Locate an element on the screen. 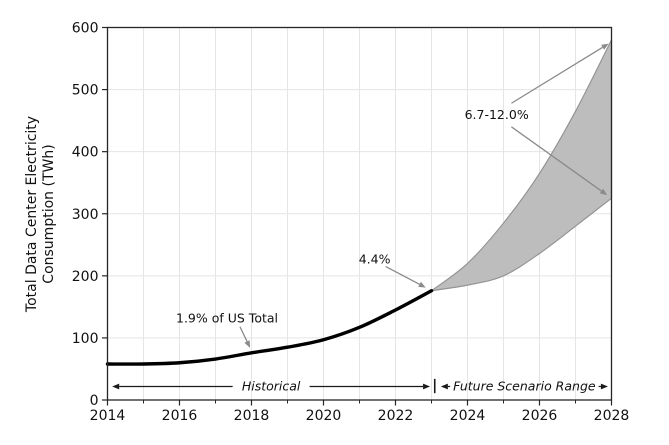  x-tick-label: 2018 is located at coordinates (252, 416).